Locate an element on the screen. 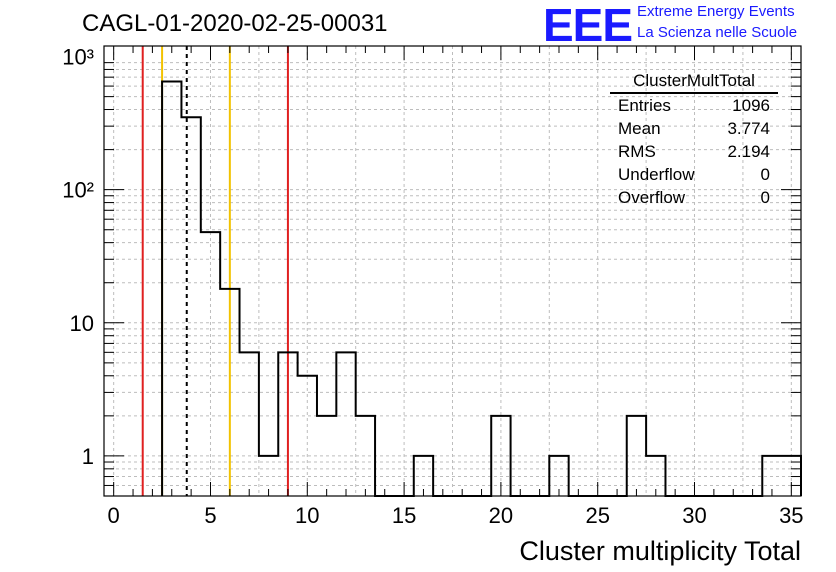 Image resolution: width=836 pixels, height=572 pixels. stats-label: Entries is located at coordinates (644, 105).